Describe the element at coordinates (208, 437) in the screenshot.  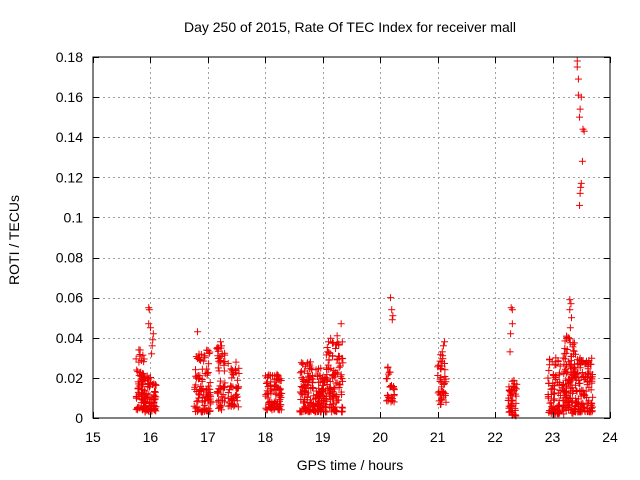
I see `x-tick-label: 17` at that location.